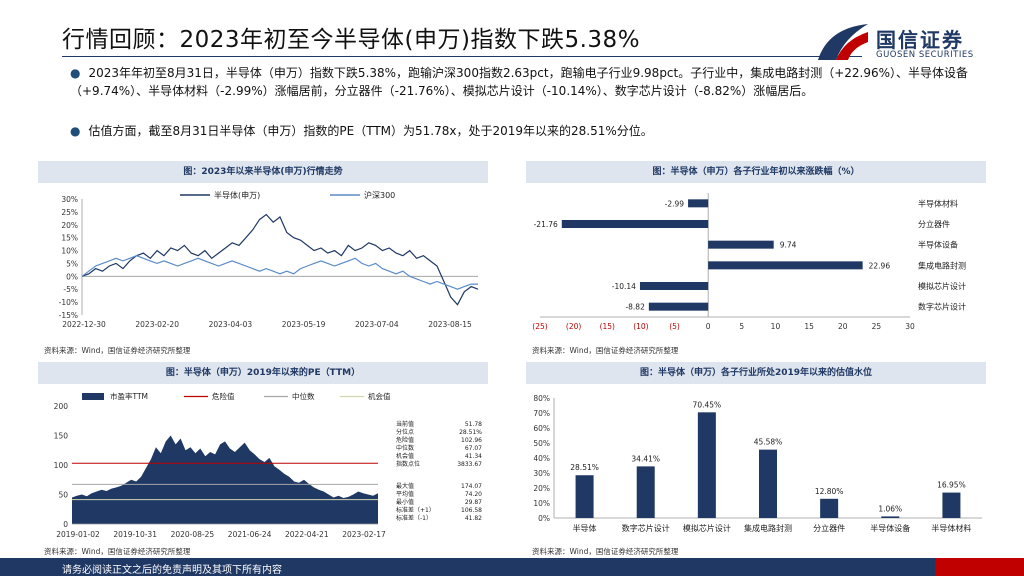  What do you see at coordinates (607, 326) in the screenshot?
I see `chart2-x-tick: (15)` at bounding box center [607, 326].